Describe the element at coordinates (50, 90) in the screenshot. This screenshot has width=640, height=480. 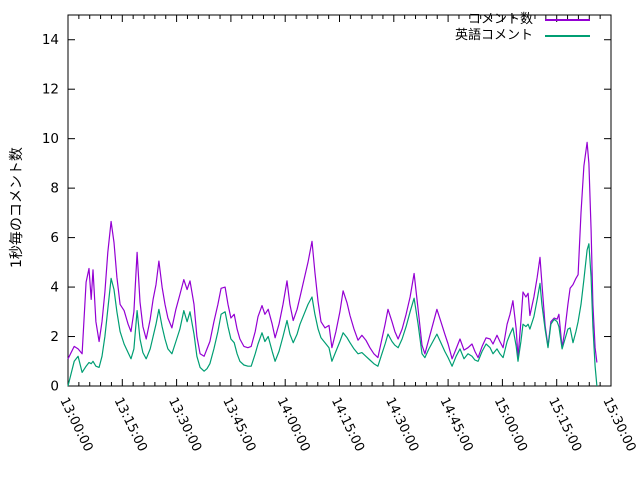
I see `y-tick-label: 12` at that location.